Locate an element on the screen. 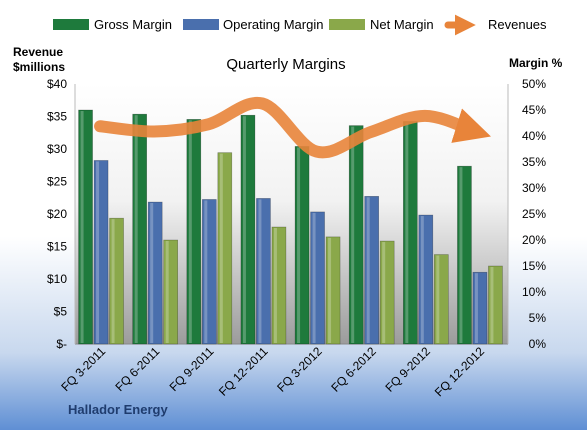  legend-label-operating-margin: Operating Margin is located at coordinates (273, 24).